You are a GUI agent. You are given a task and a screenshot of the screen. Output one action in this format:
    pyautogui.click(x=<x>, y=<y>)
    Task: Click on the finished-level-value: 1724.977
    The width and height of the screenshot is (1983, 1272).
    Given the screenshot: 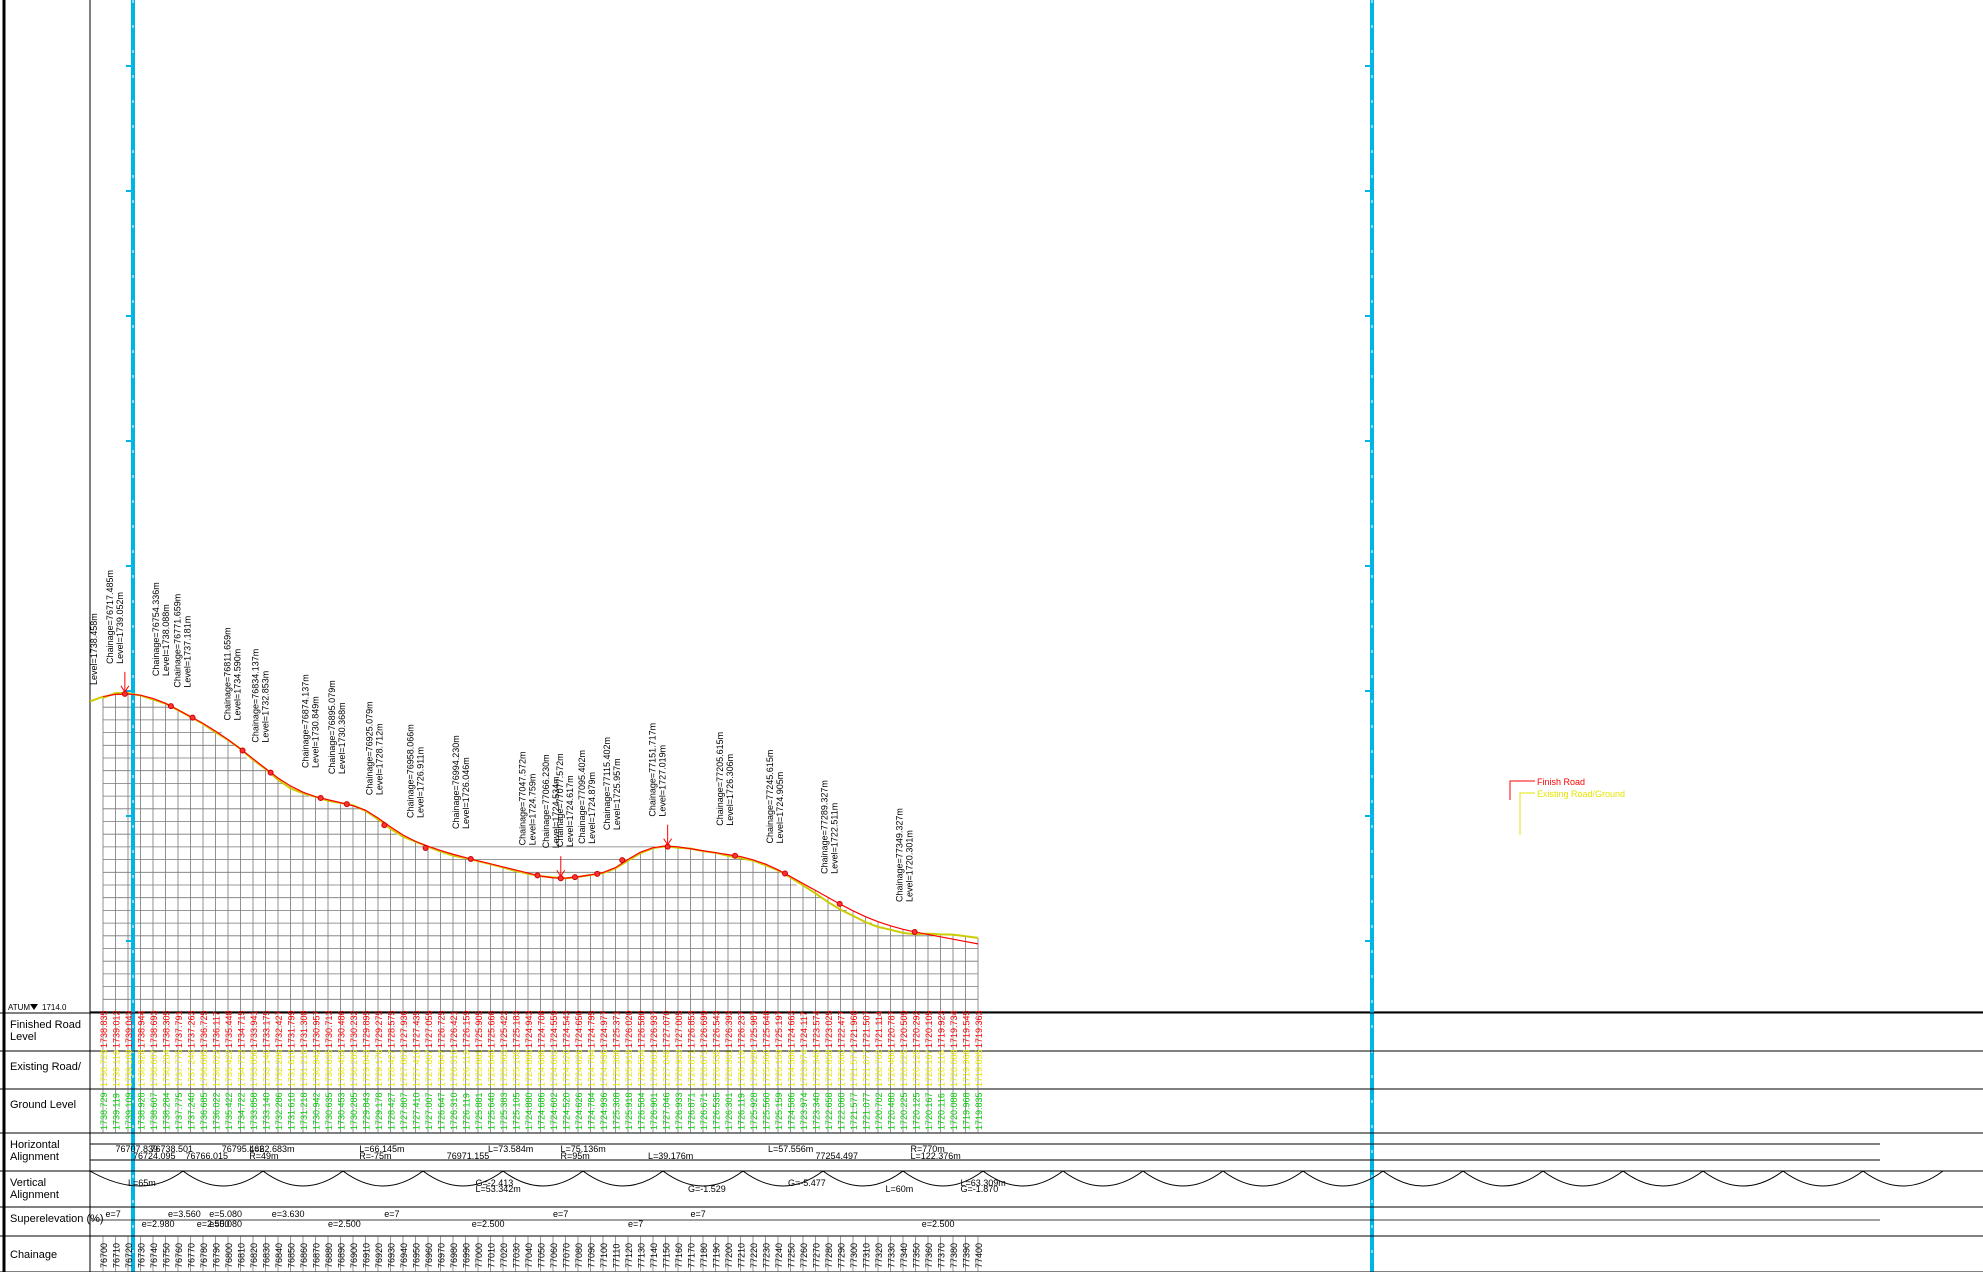 What is the action you would take?
    pyautogui.click(x=604, y=1029)
    